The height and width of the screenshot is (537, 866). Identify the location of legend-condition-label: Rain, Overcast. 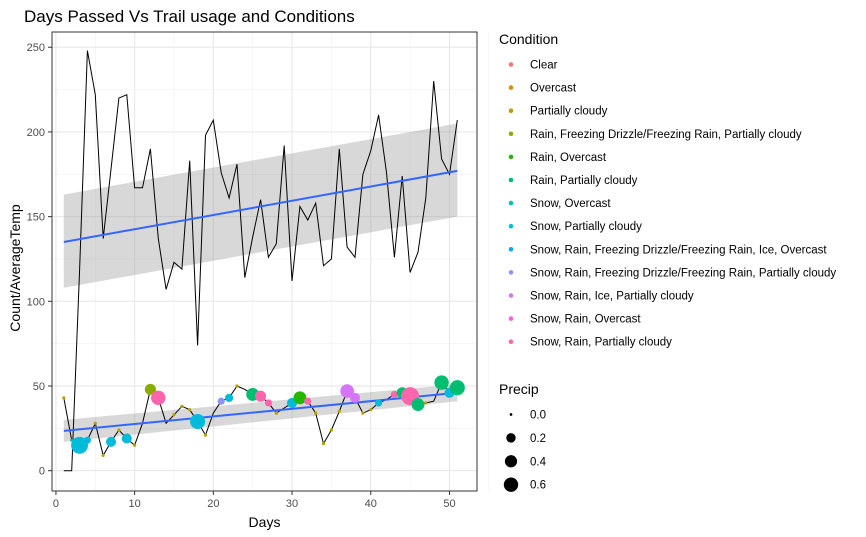
(568, 158).